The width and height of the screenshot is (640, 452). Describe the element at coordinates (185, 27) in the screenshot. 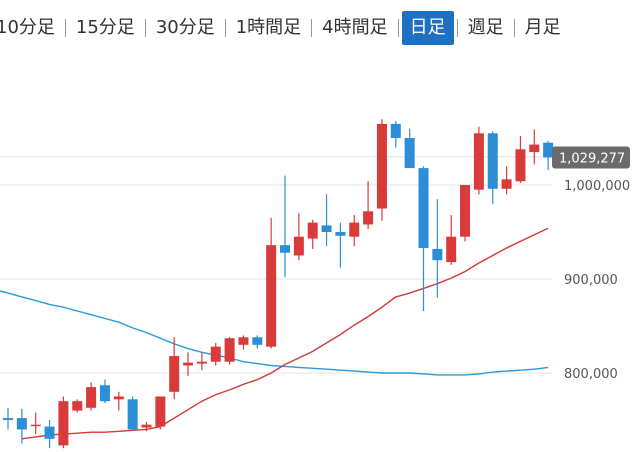

I see `tab-30min: 30分足` at that location.